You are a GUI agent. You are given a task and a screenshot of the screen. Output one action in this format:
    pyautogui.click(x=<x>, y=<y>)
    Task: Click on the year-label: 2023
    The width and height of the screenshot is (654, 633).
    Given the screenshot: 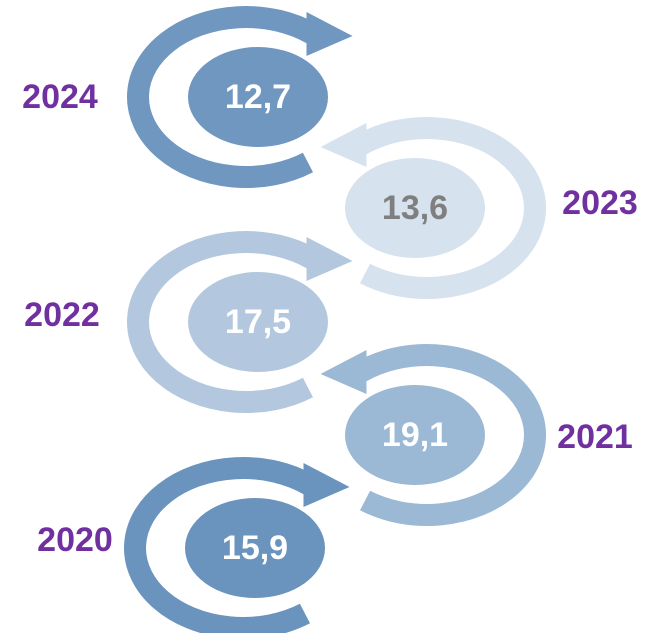 What is the action you would take?
    pyautogui.click(x=600, y=203)
    